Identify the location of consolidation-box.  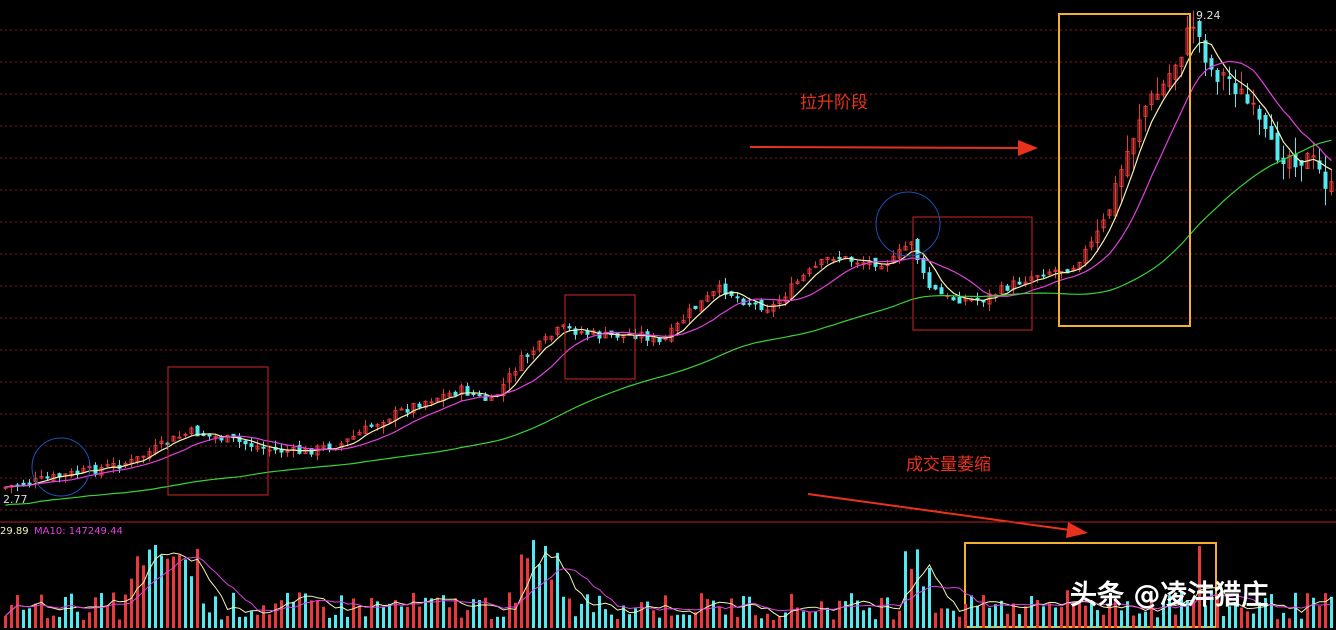
(600, 337).